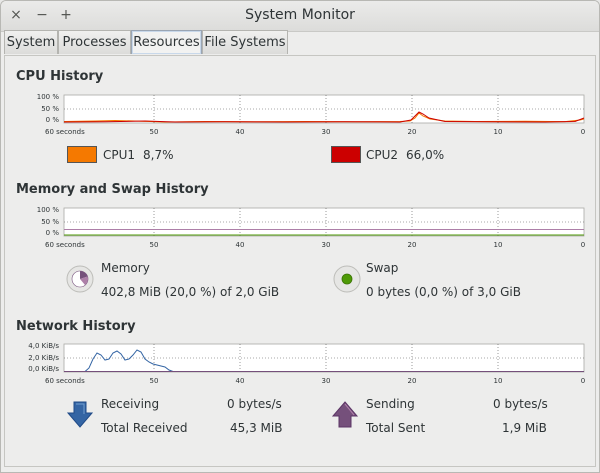 The height and width of the screenshot is (473, 600). I want to click on total-sent-label: Total Sent, so click(396, 428).